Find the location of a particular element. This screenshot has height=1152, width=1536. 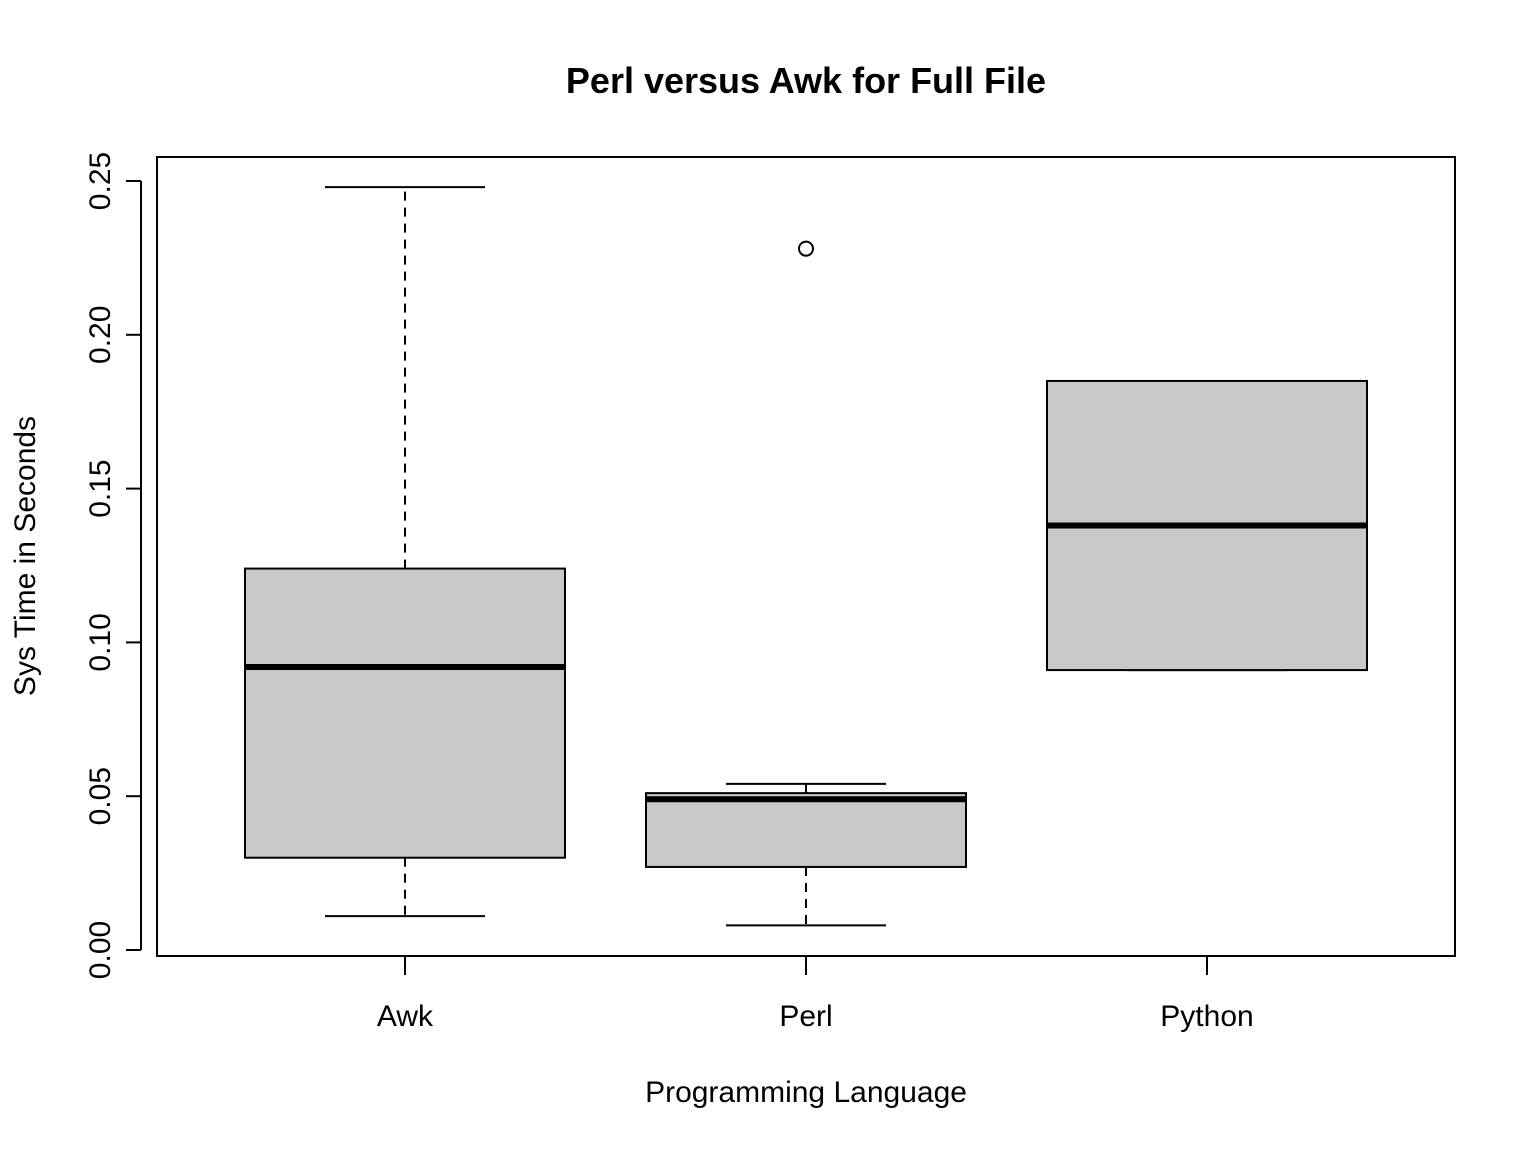

x-tick-label: Awk is located at coordinates (405, 1016).